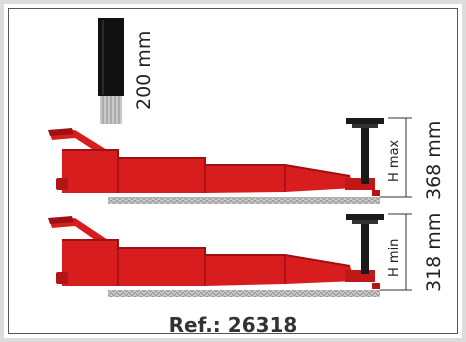 The width and height of the screenshot is (466, 342). What do you see at coordinates (394, 160) in the screenshot?
I see `max-height-label: H max` at bounding box center [394, 160].